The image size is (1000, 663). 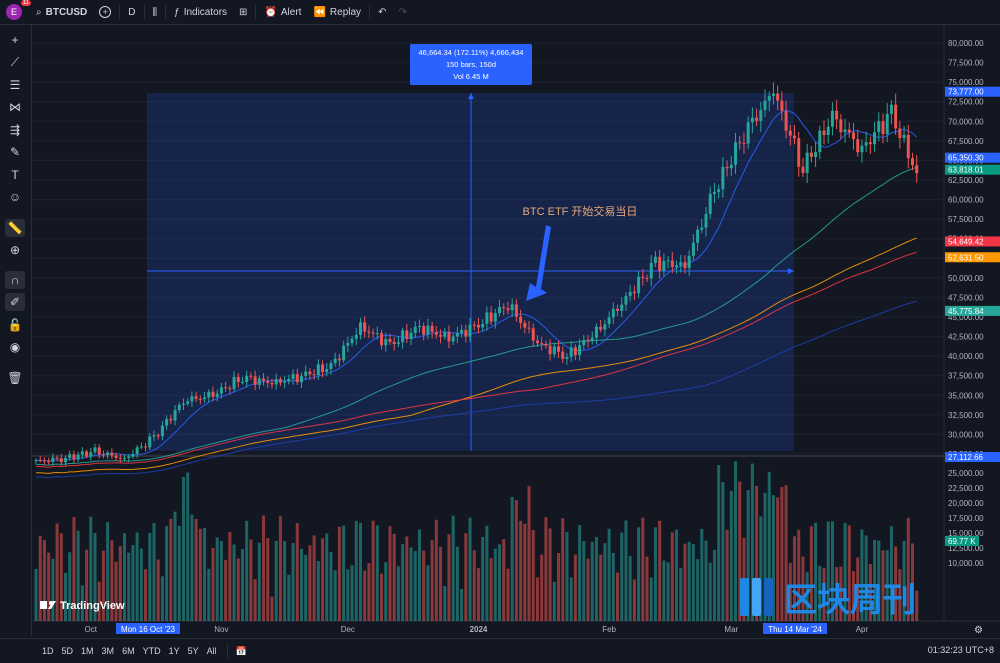 I want to click on symbol-search-button: ⌕ BTCUSD, so click(x=61, y=12).